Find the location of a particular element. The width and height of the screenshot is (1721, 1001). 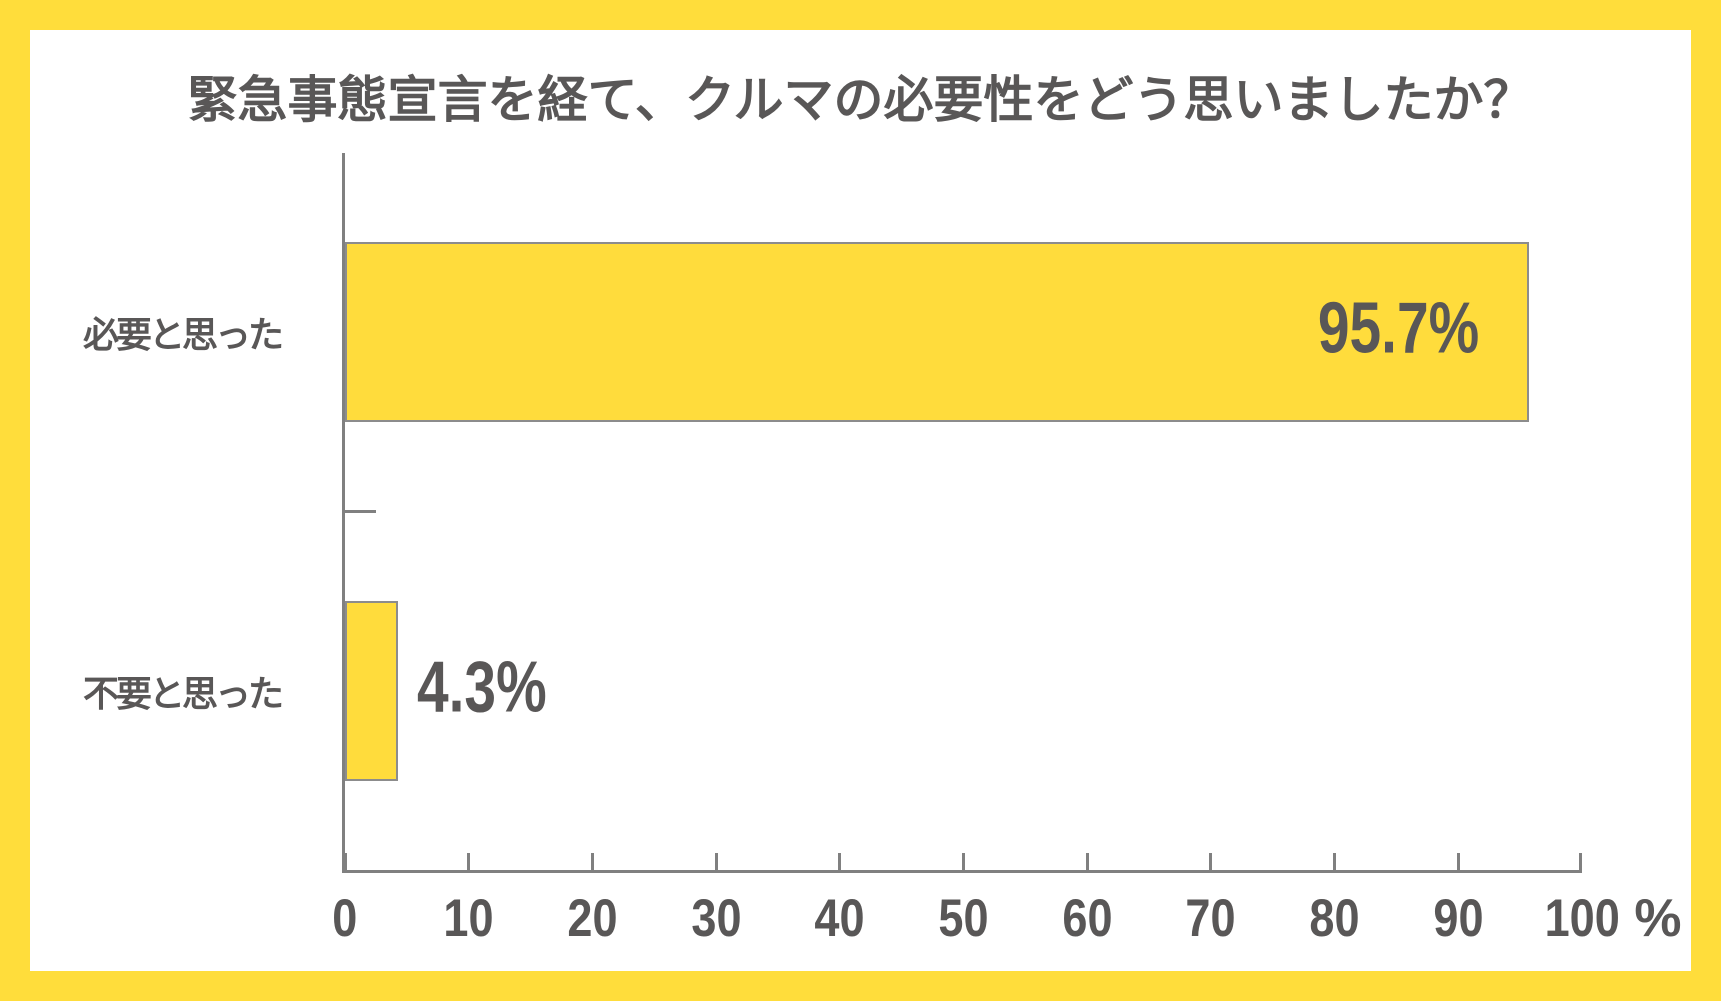

x-axis-line is located at coordinates (962, 871).